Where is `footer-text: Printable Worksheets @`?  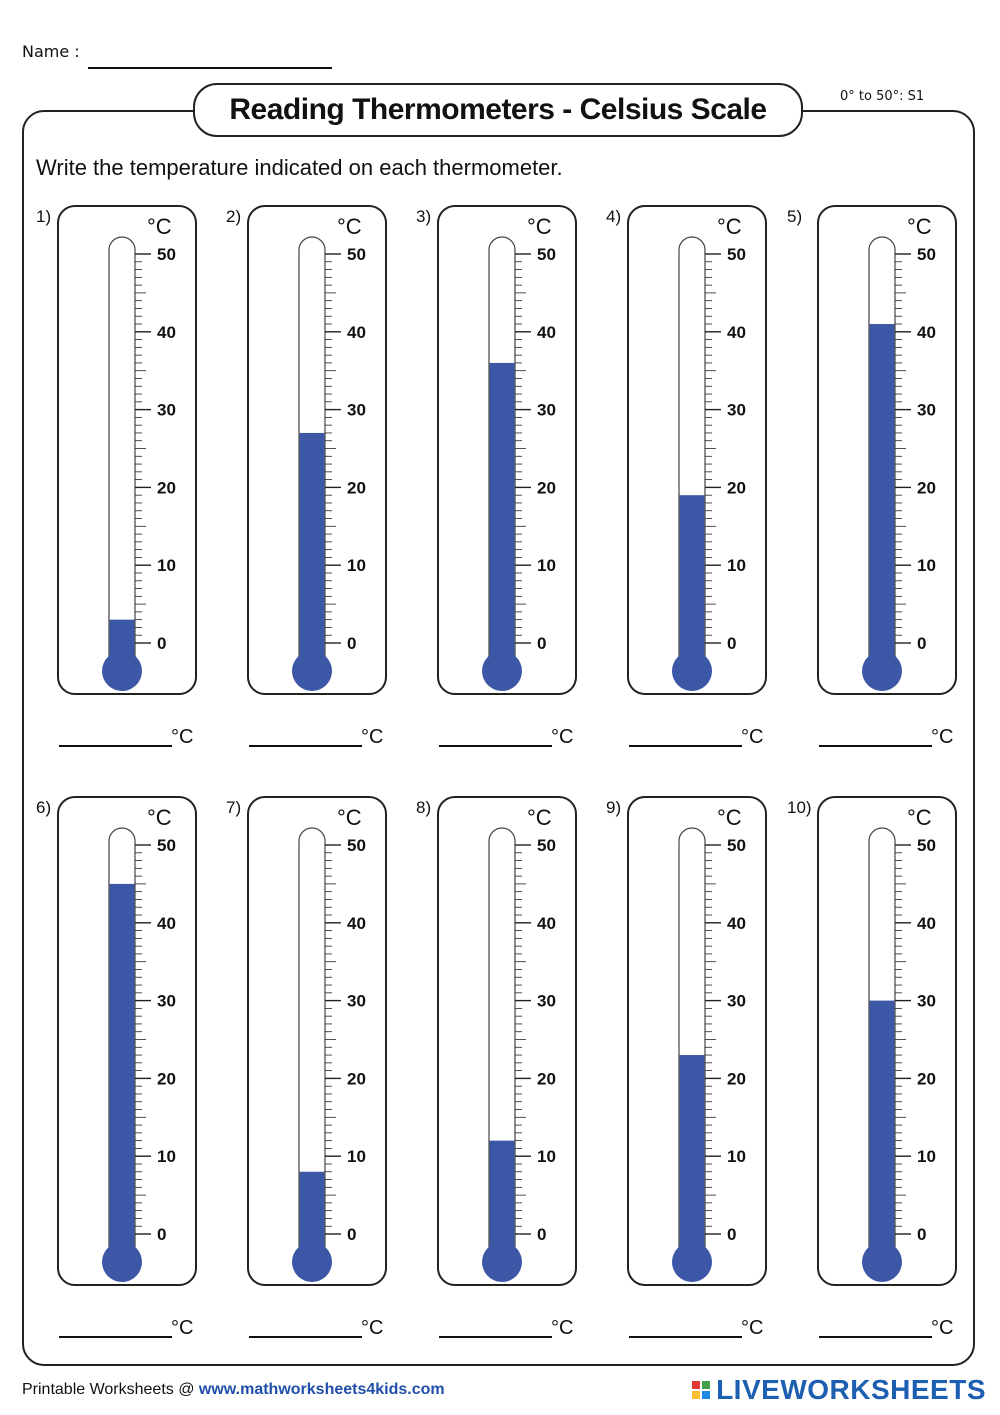 footer-text: Printable Worksheets @ is located at coordinates (110, 1389).